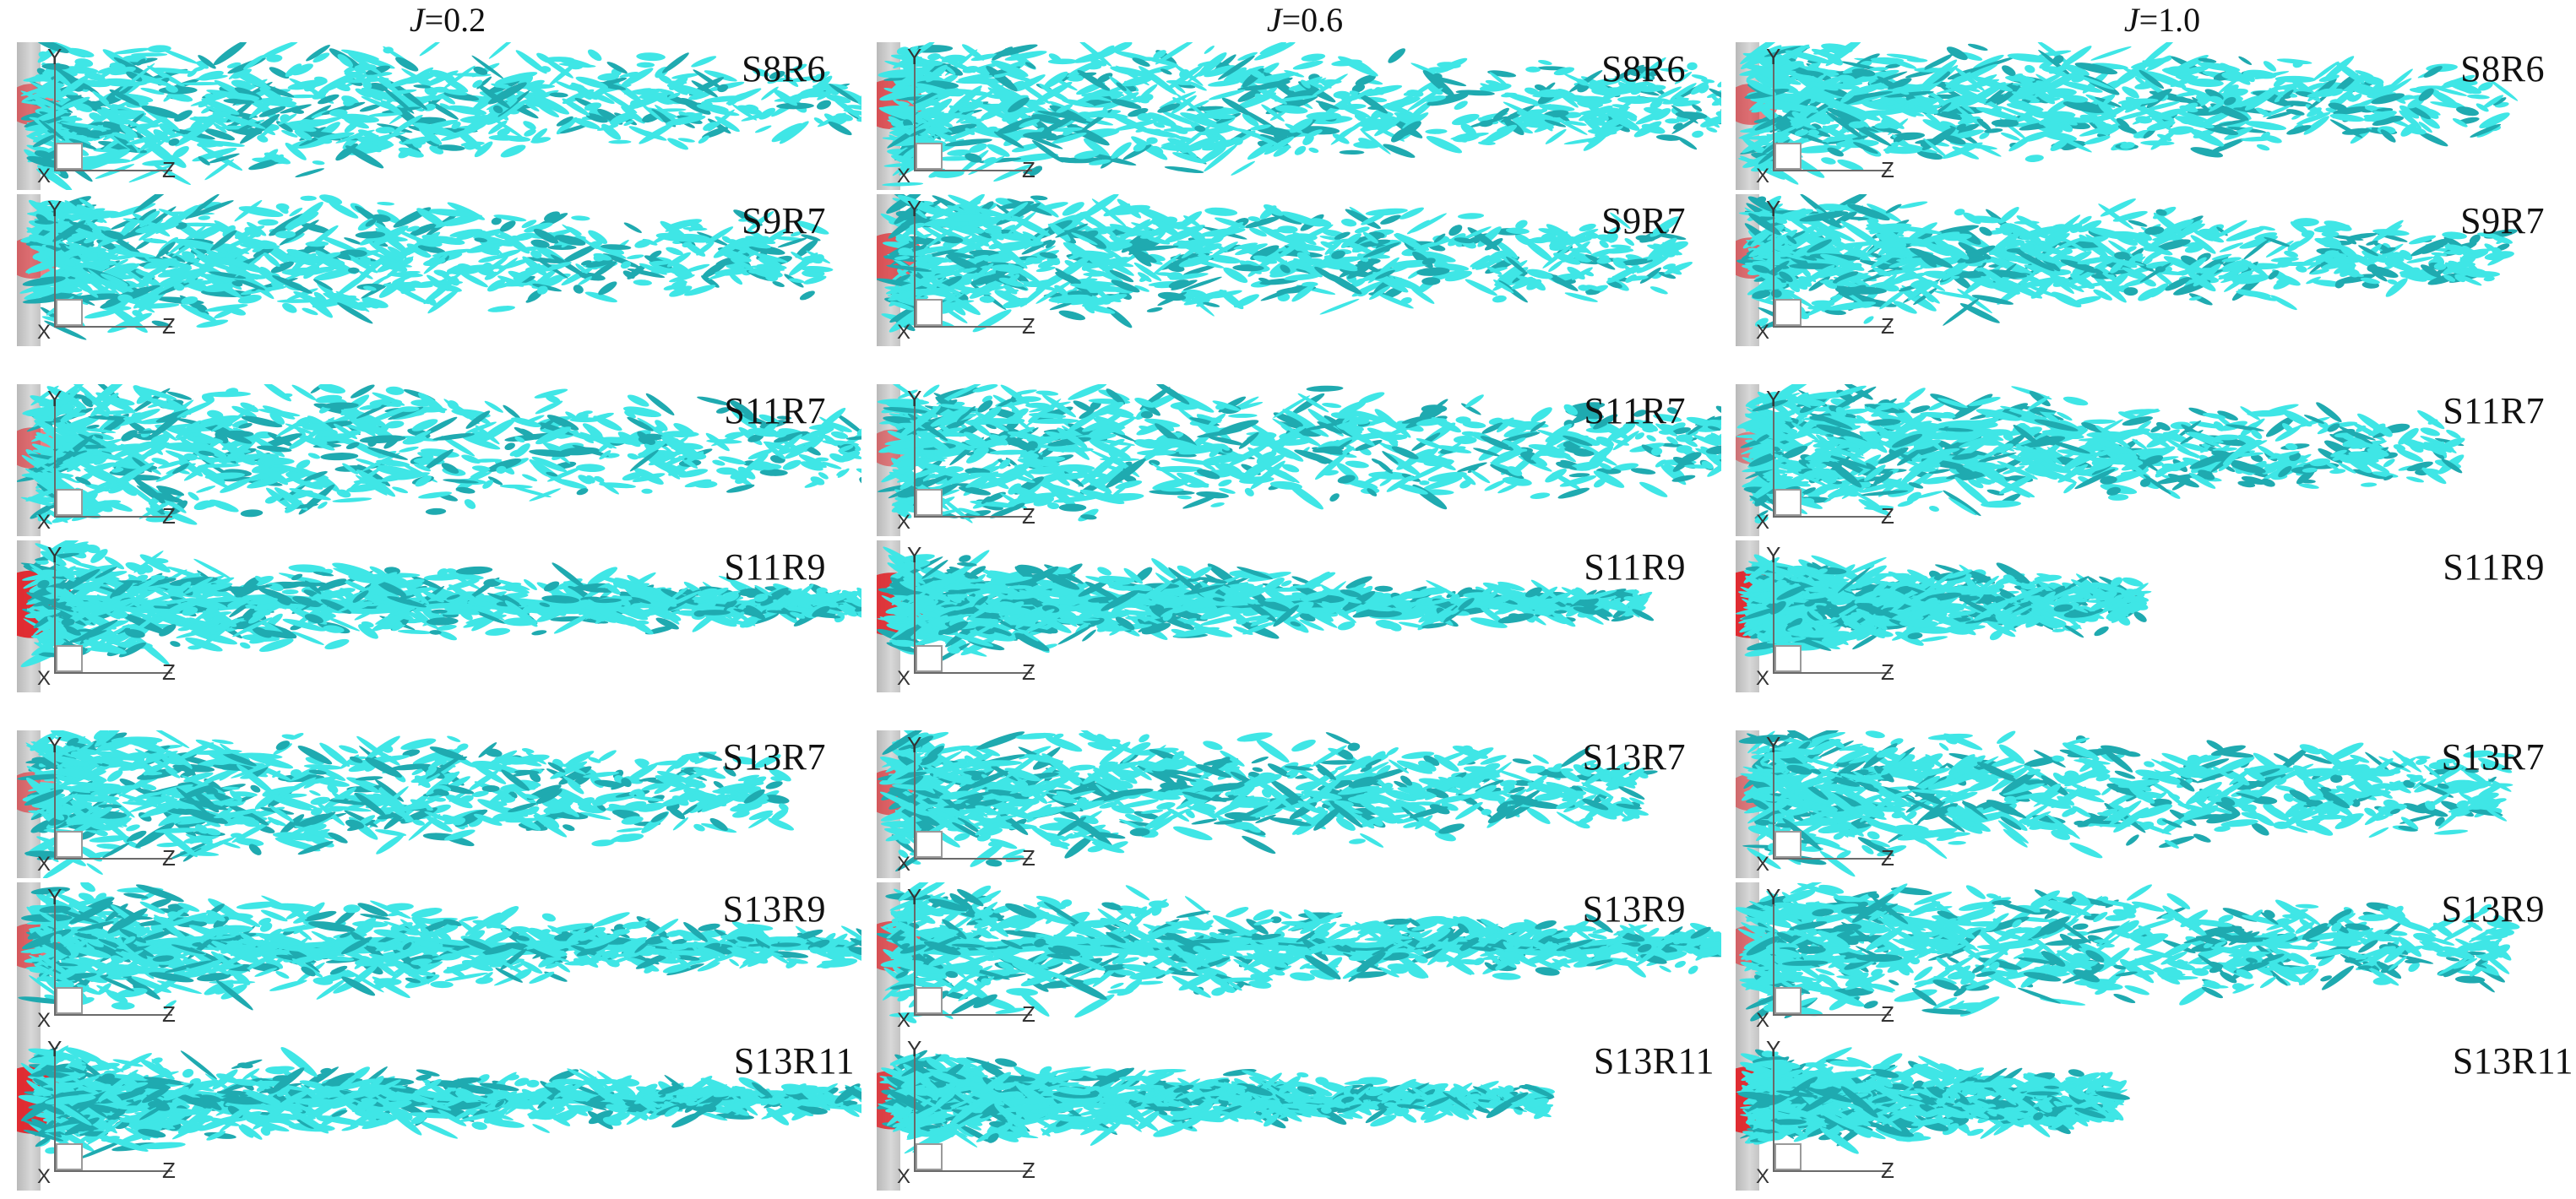 The image size is (2576, 1199). What do you see at coordinates (2162, 20) in the screenshot?
I see `column-title-j10: J=1.0` at bounding box center [2162, 20].